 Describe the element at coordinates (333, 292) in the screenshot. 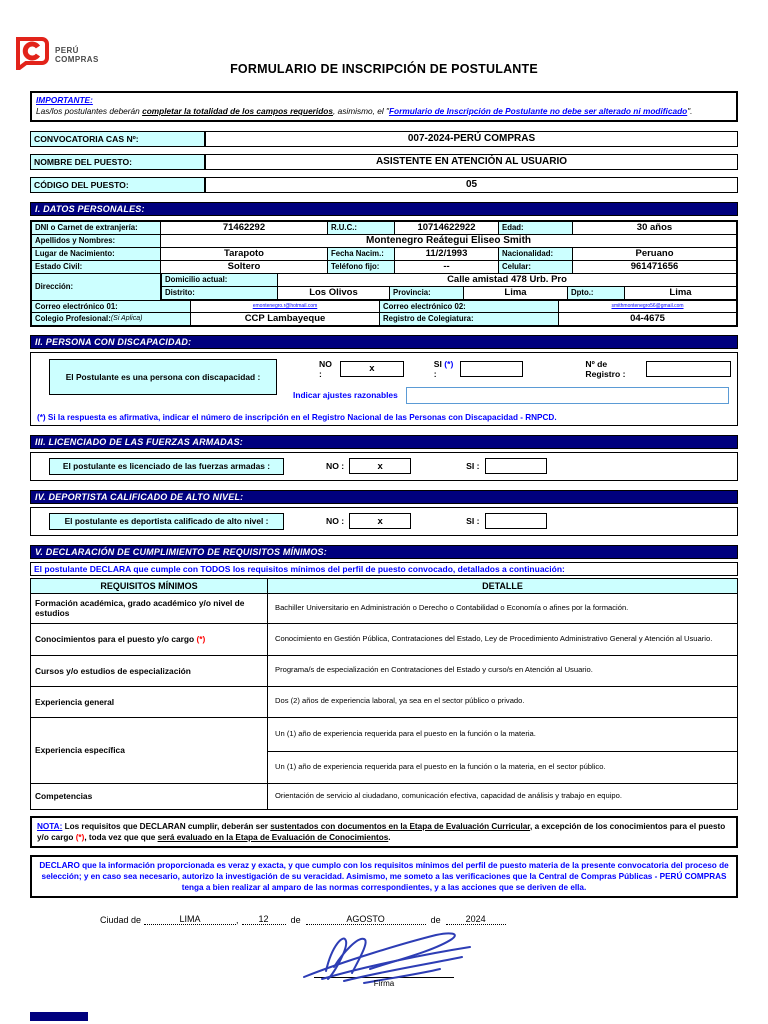

I see `distrito-value: Los Olivos` at that location.